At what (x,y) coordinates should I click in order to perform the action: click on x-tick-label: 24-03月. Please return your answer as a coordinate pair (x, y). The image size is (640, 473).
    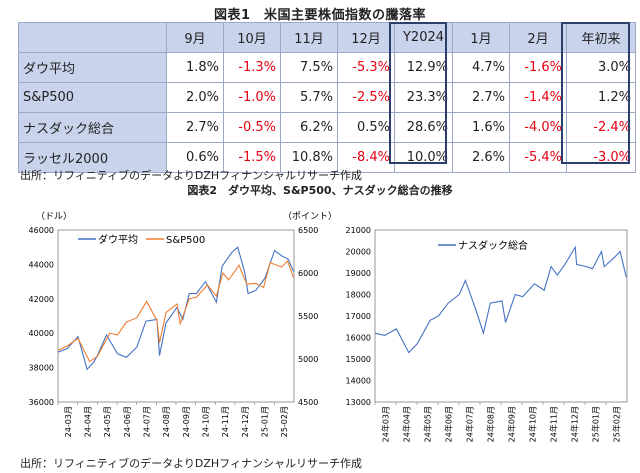
    Looking at the image, I should click on (68, 421).